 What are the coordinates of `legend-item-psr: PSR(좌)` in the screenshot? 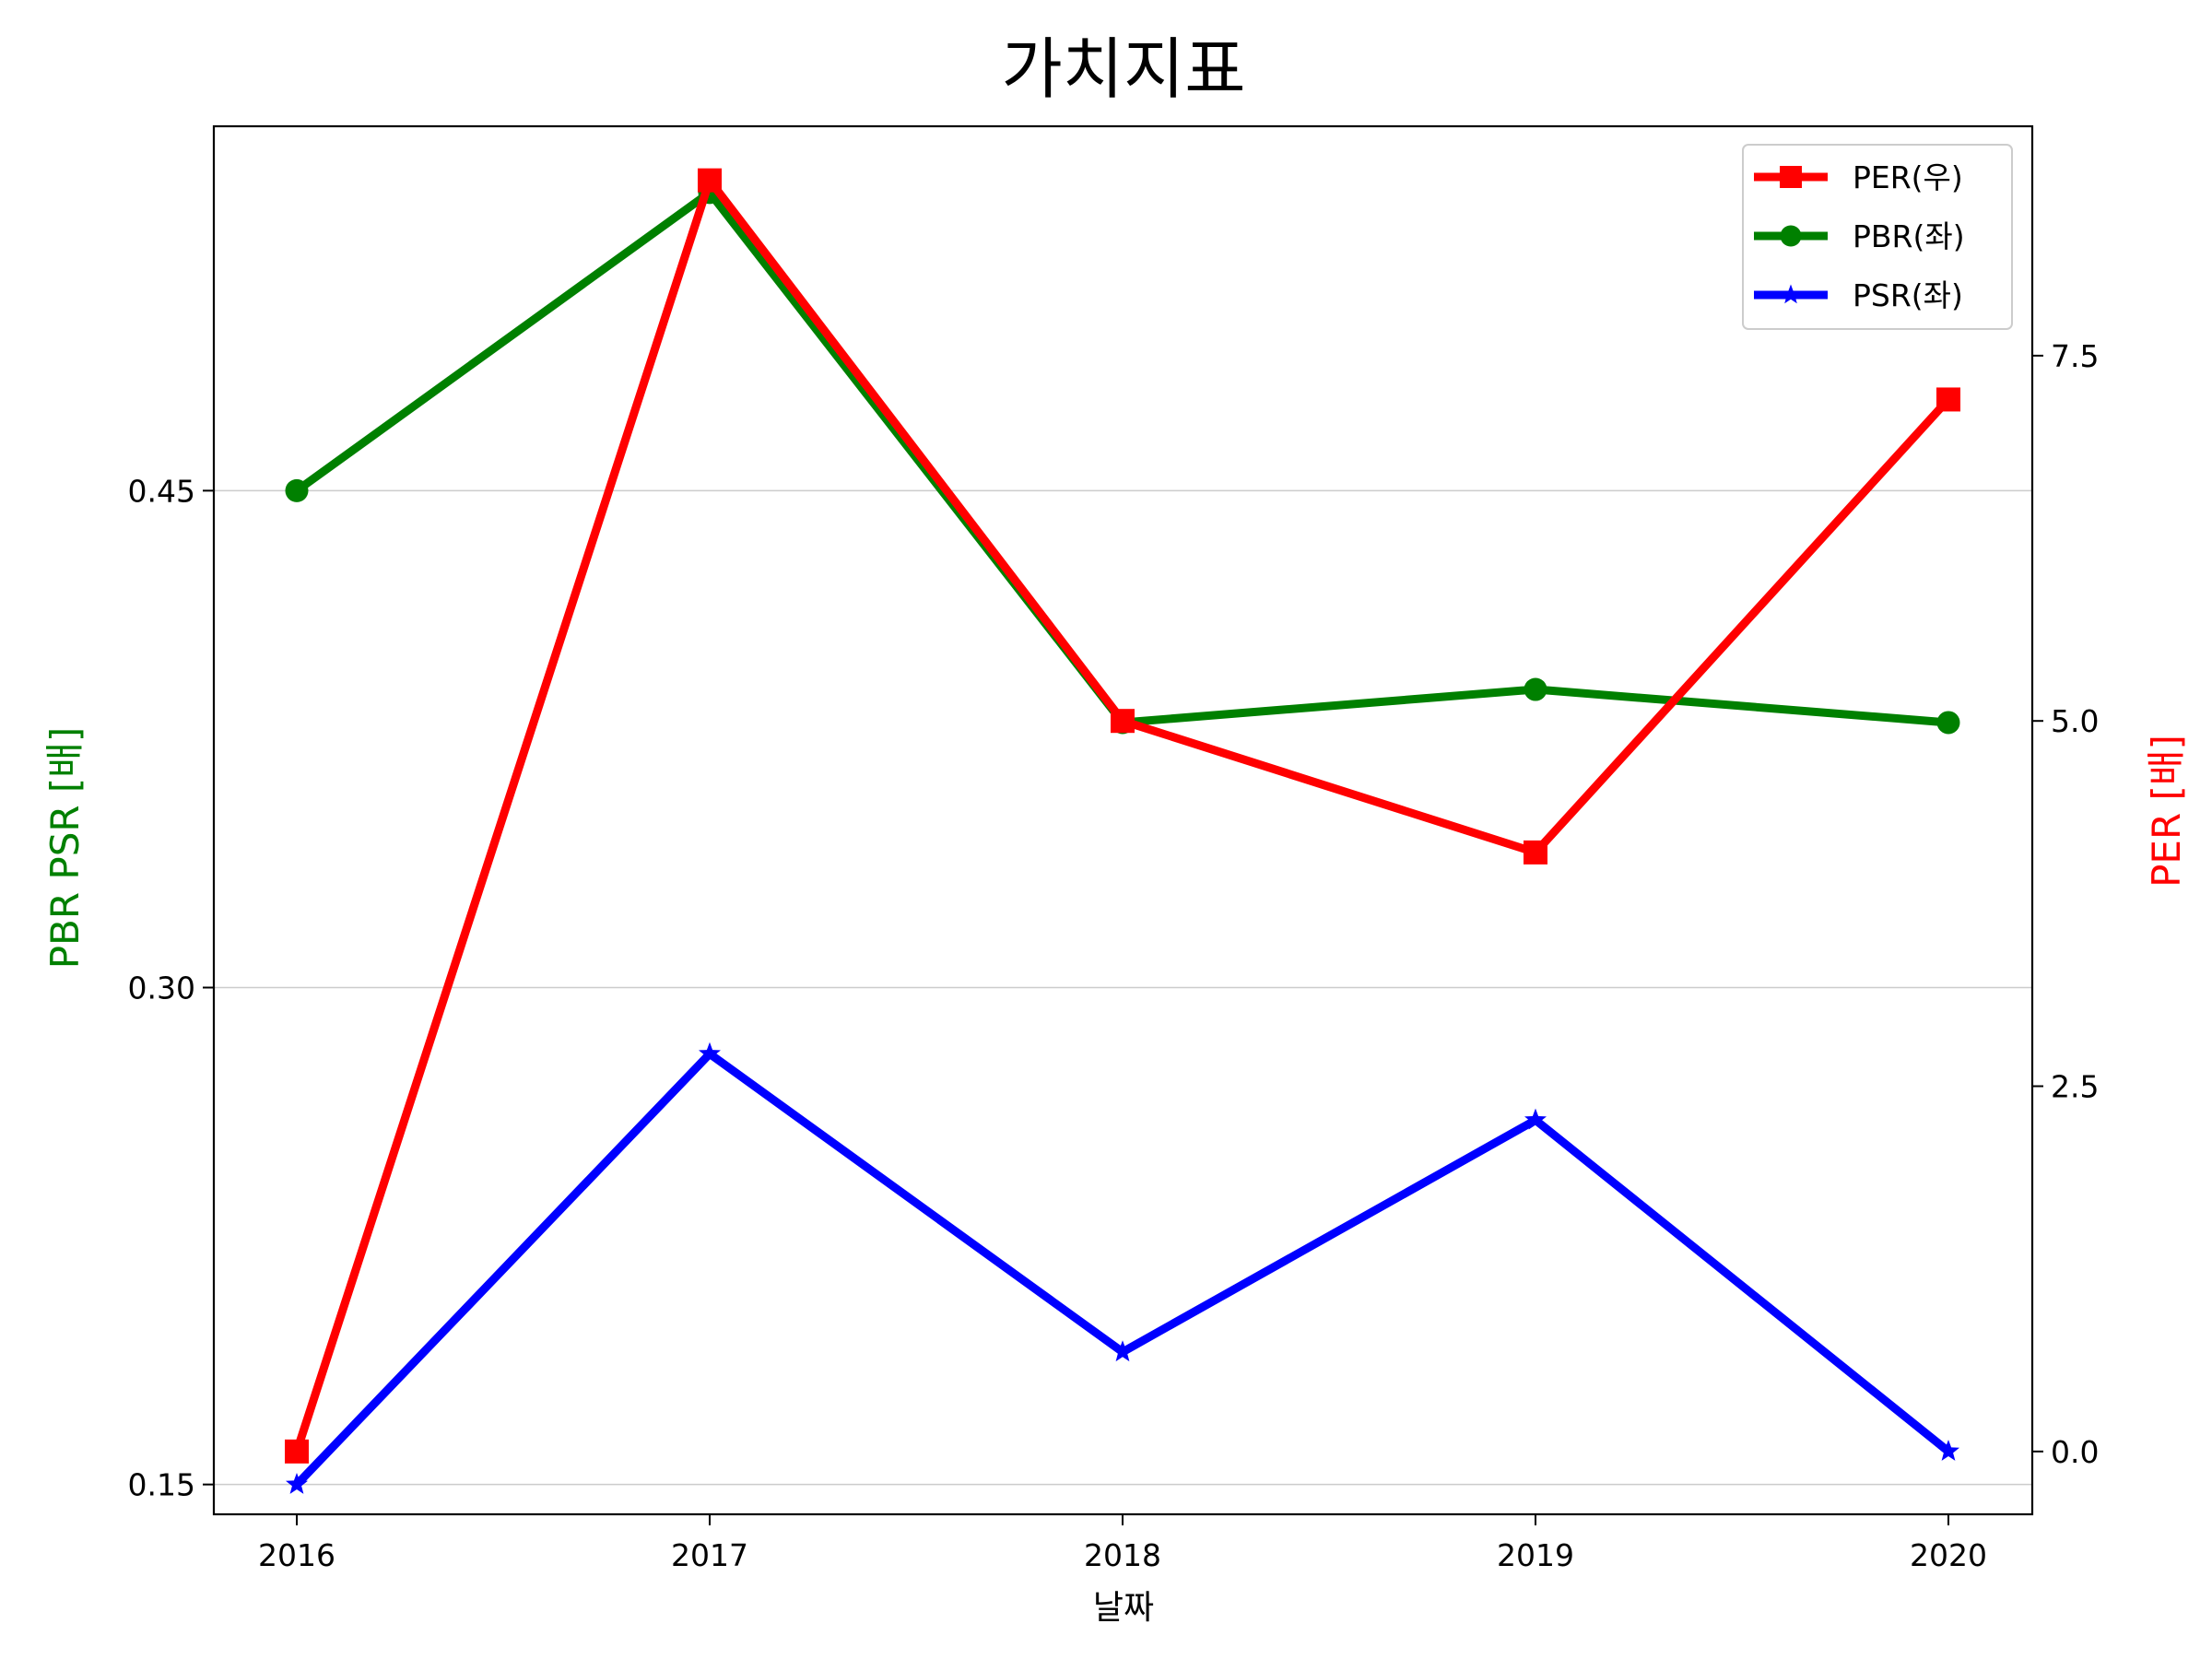 It's located at (1858, 295).